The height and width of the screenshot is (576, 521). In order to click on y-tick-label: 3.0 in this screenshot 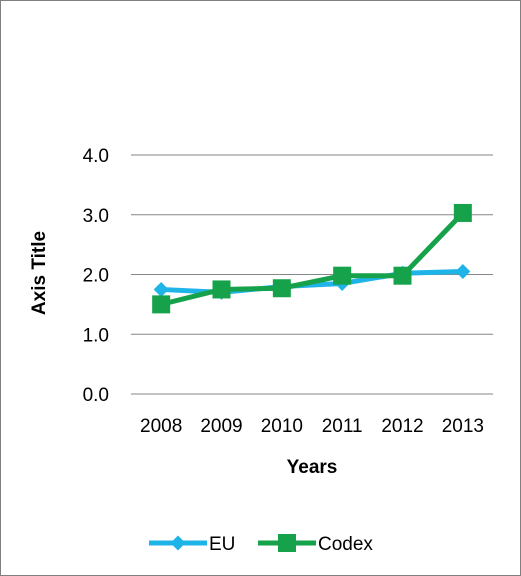, I will do `click(96, 216)`.